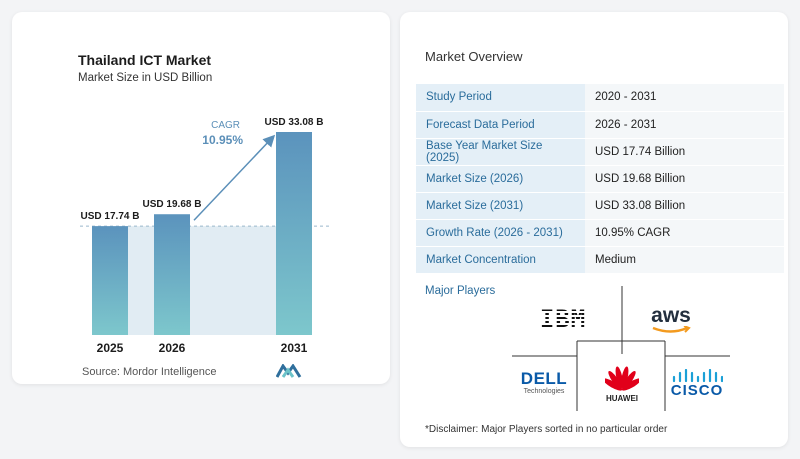 Image resolution: width=800 pixels, height=459 pixels. Describe the element at coordinates (684, 98) in the screenshot. I see `overview-value: 2020 - 2031` at that location.